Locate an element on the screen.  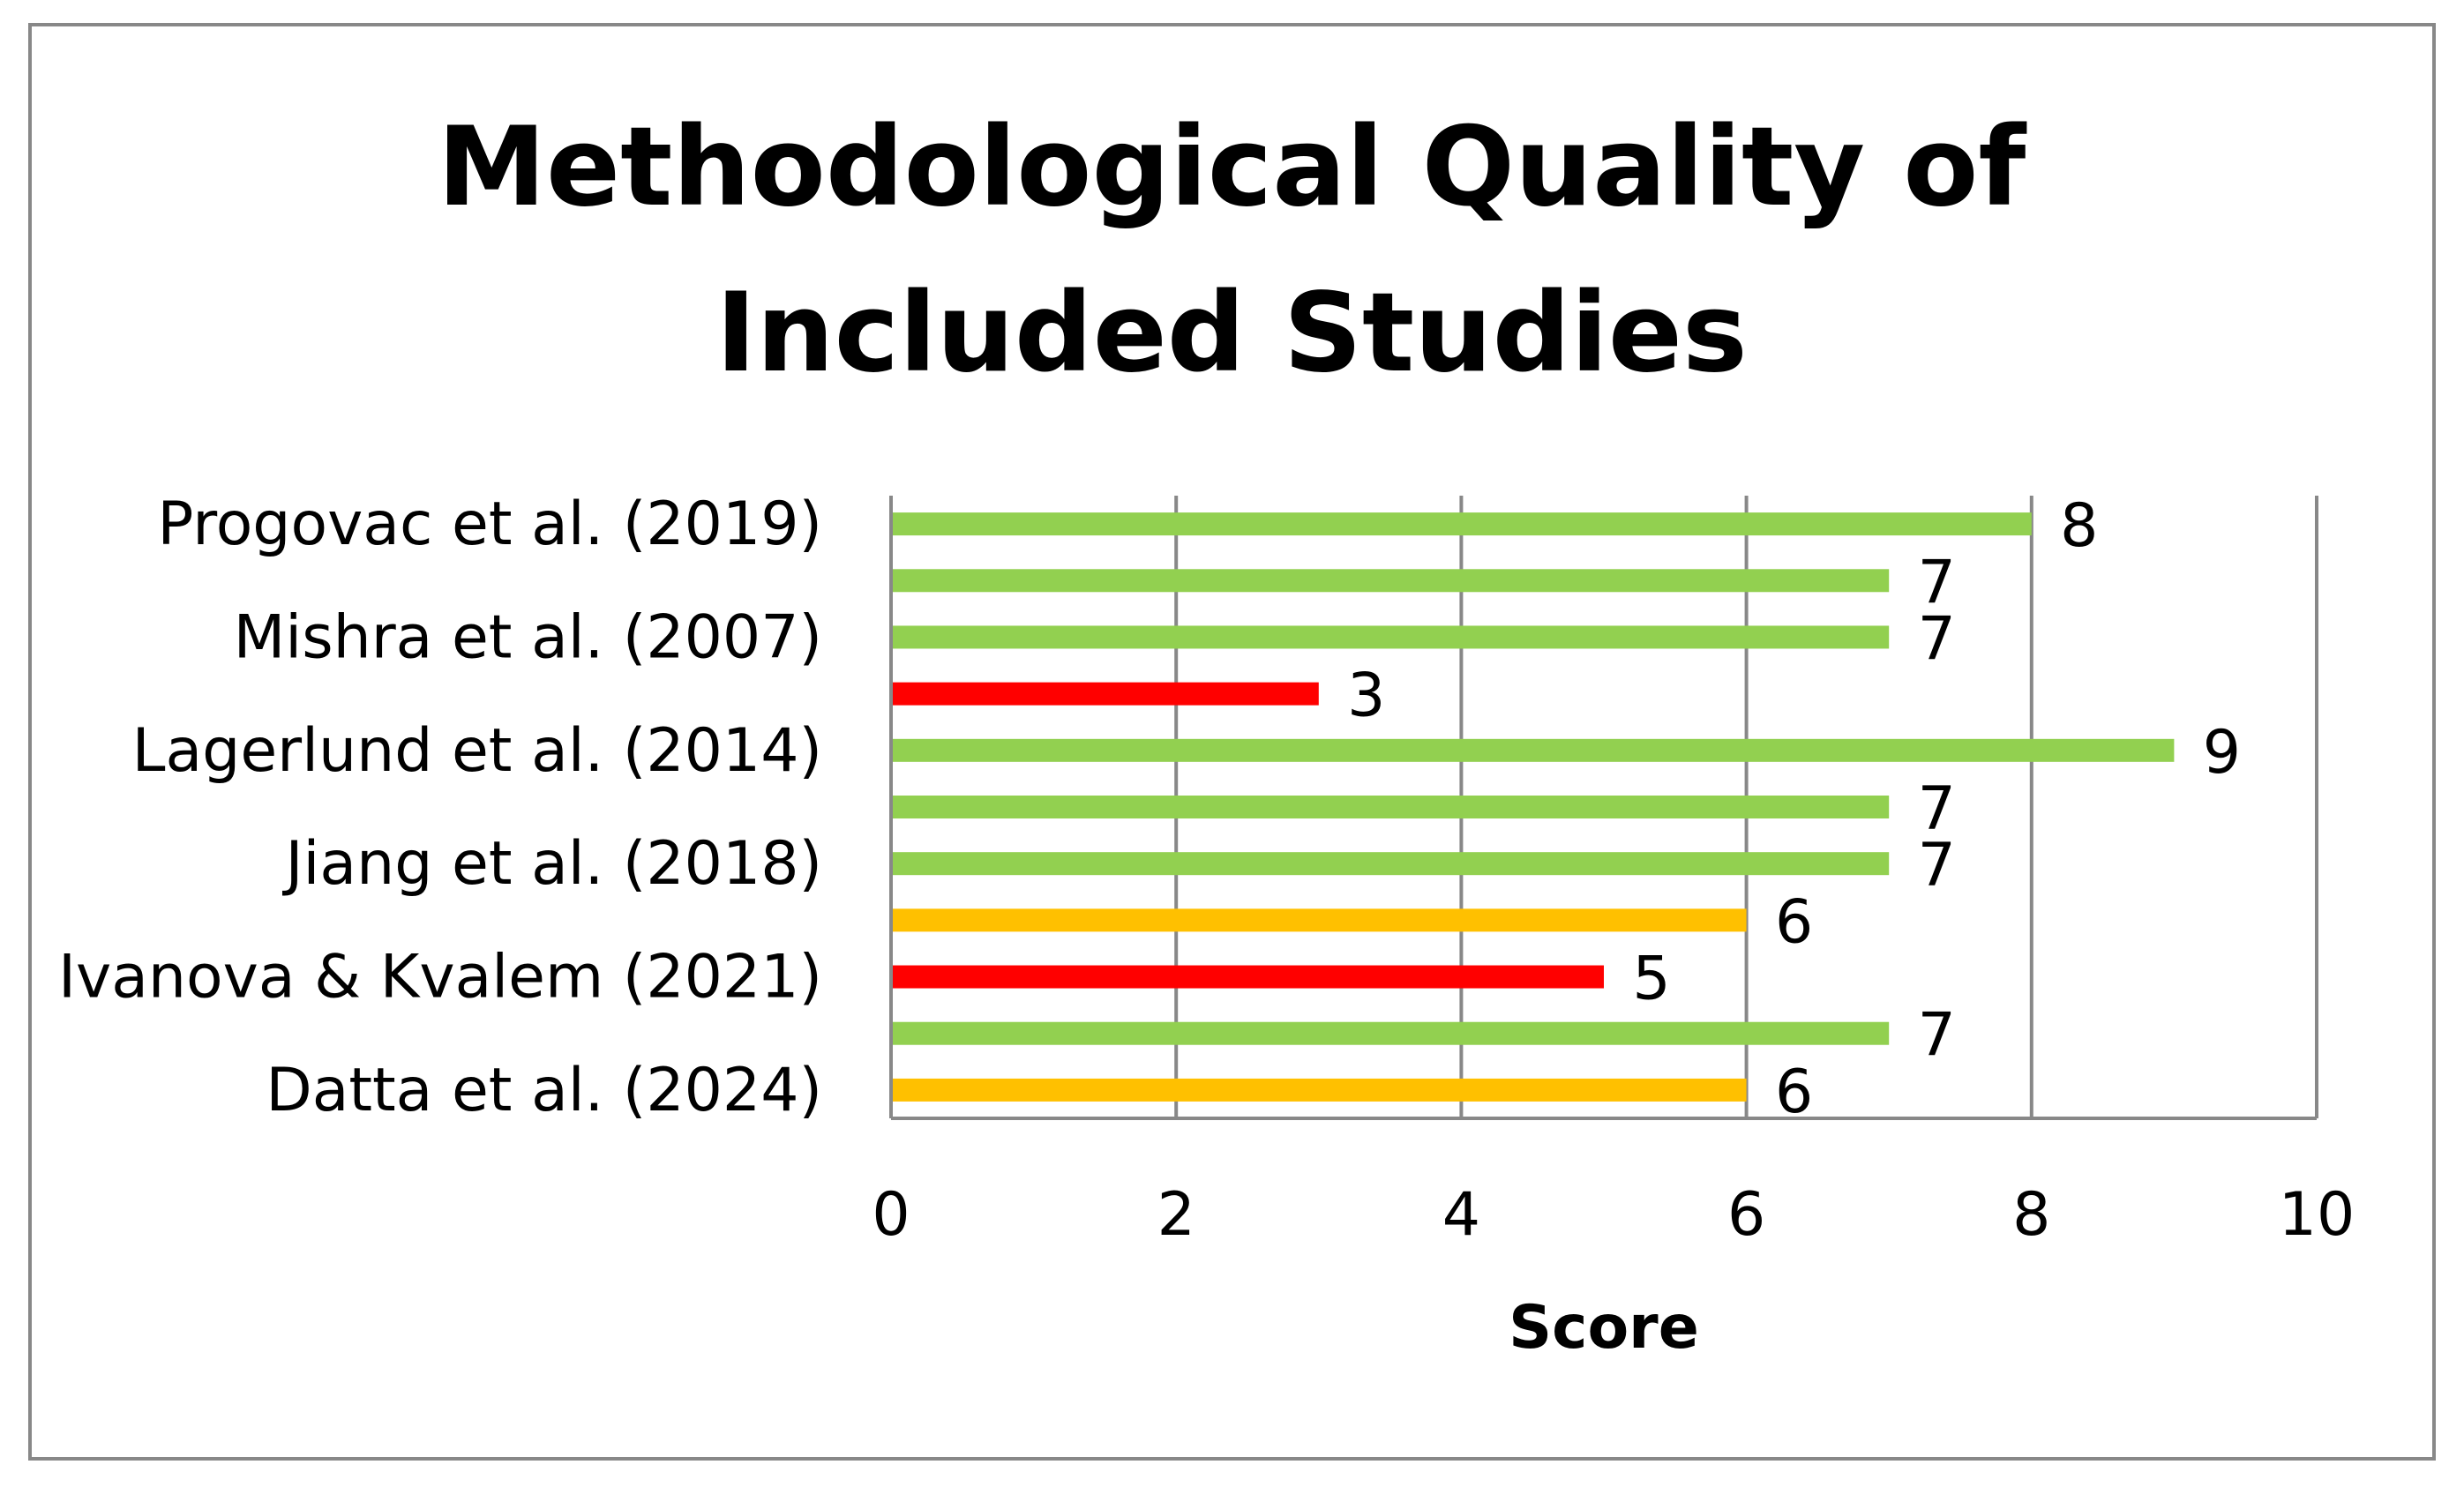
category-label: Progovac et al. (2019) is located at coordinates (489, 524).